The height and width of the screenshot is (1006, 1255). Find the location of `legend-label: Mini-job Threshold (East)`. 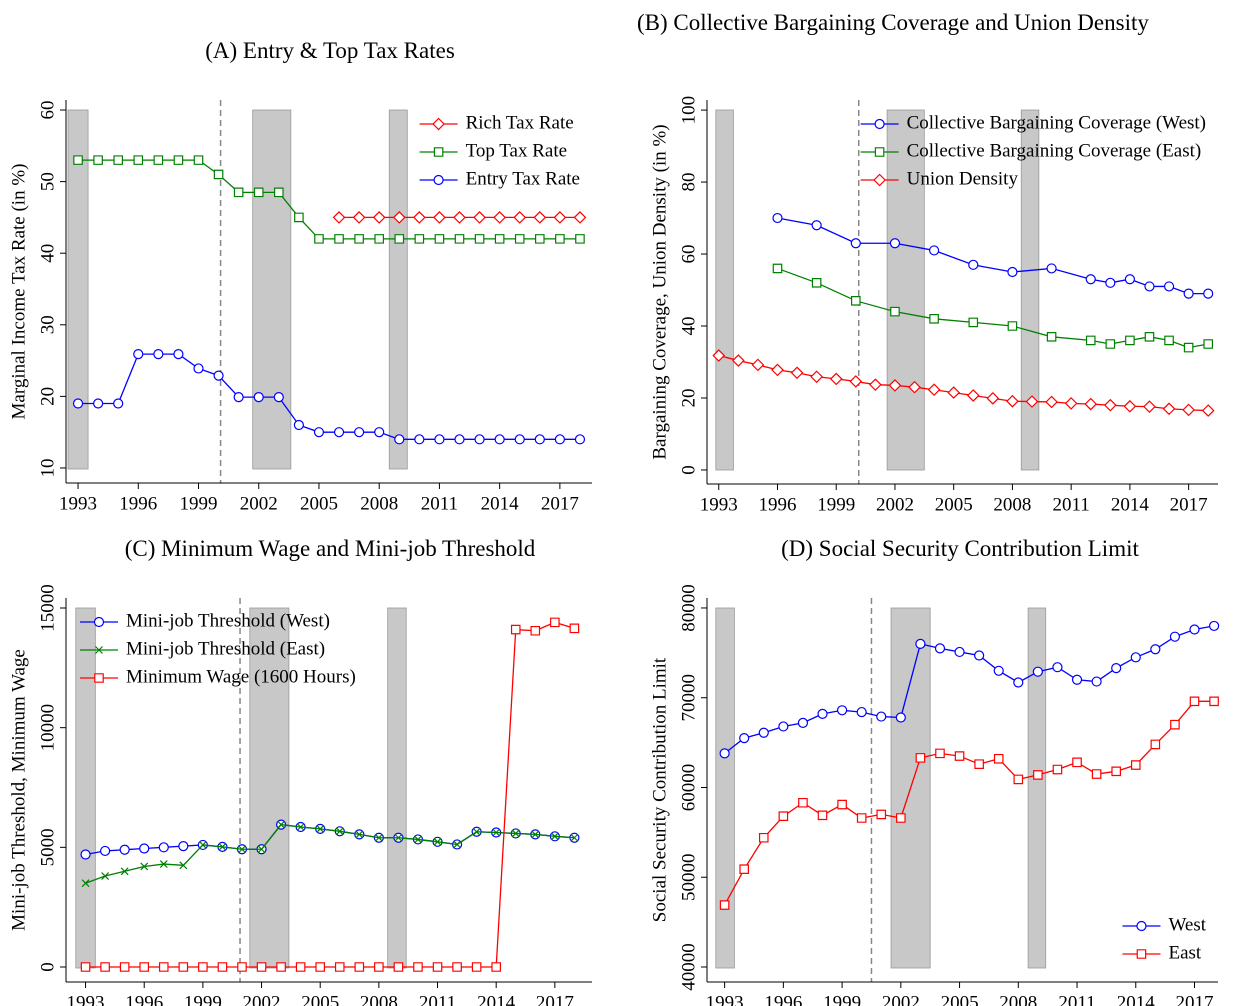

legend-label: Mini-job Threshold (East) is located at coordinates (225, 648).